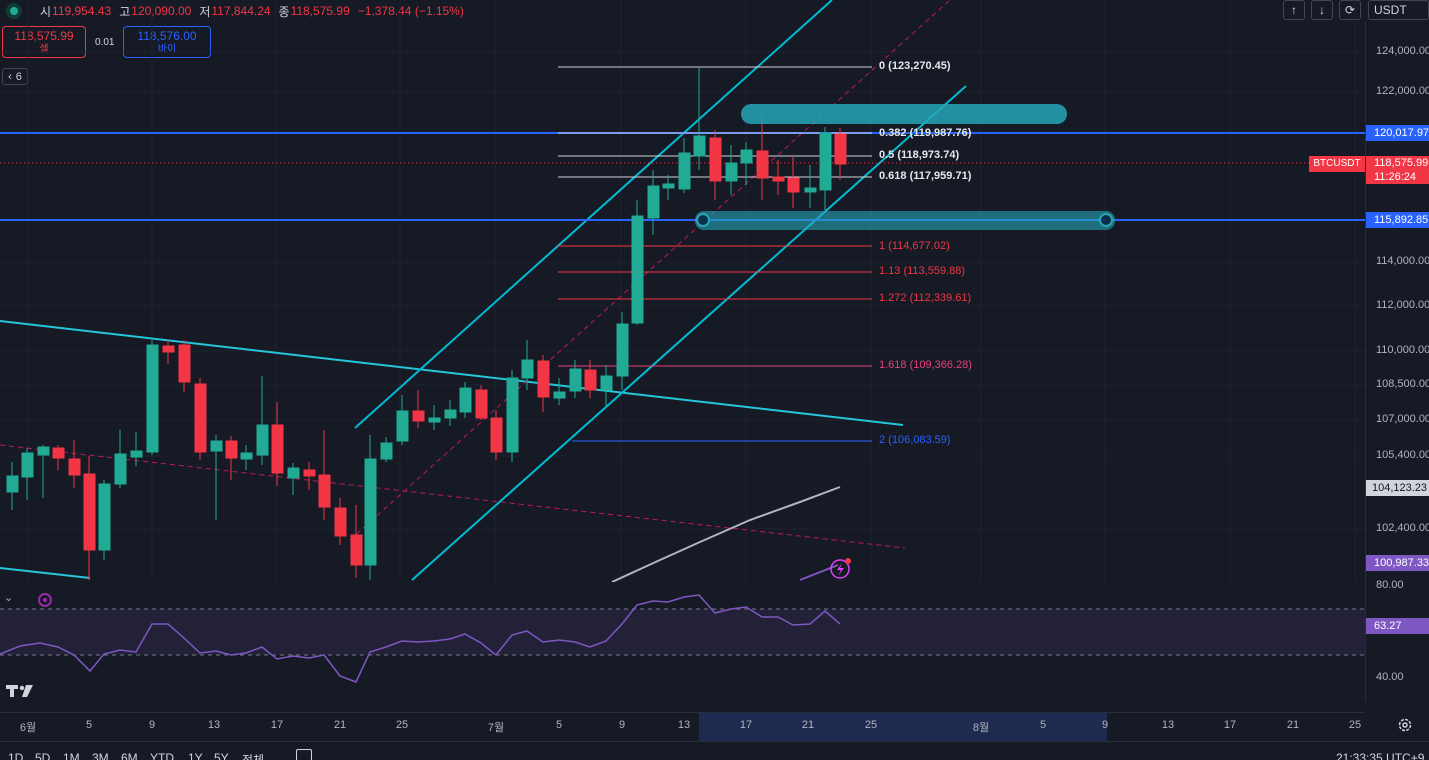 The height and width of the screenshot is (760, 1429). Describe the element at coordinates (1402, 528) in the screenshot. I see `price-tick: 102,400.00` at that location.